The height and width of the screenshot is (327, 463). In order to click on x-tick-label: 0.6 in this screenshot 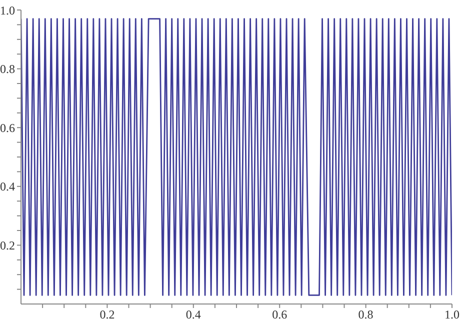, I will do `click(280, 315)`.